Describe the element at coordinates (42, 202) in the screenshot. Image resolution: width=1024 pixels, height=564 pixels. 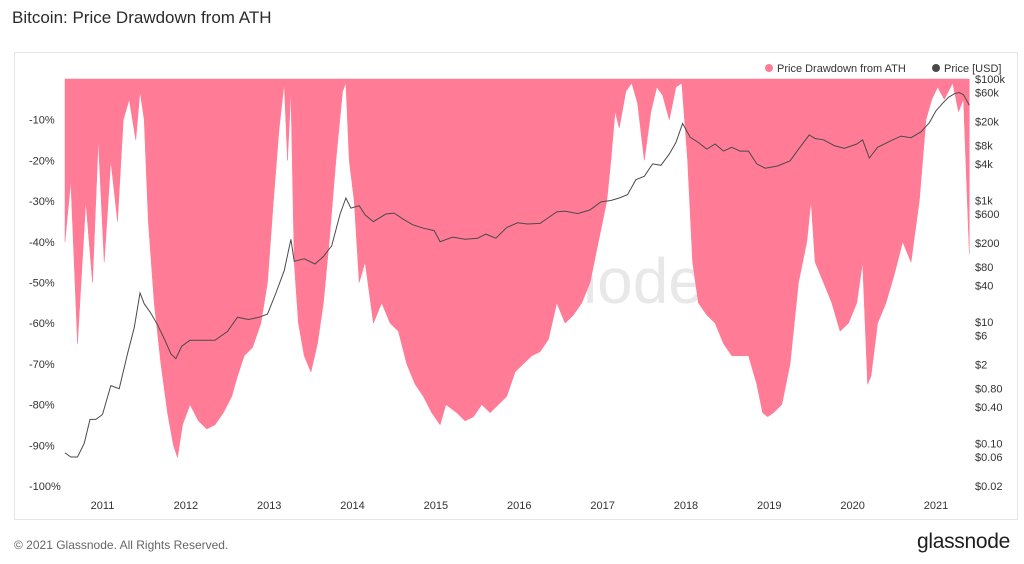
I see `y-left-tick: -30%` at that location.